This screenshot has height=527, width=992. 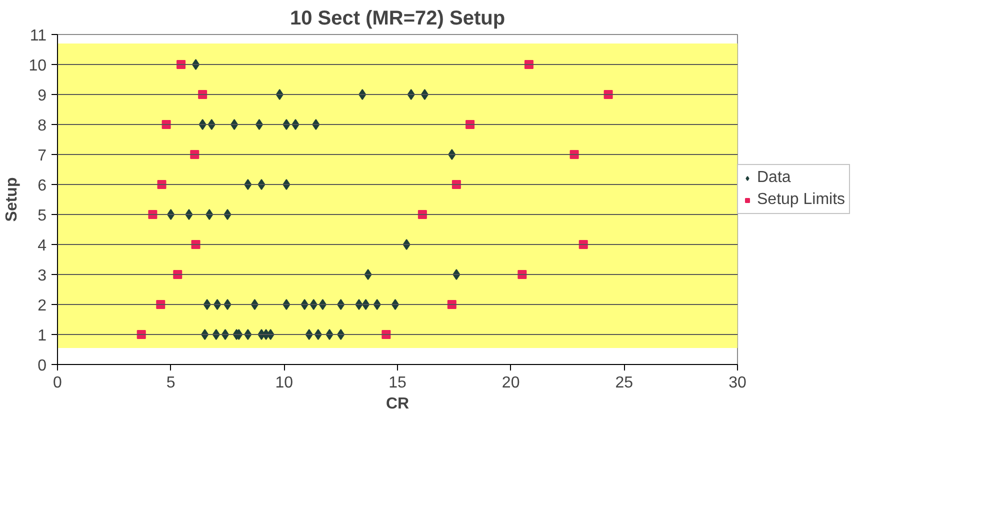 What do you see at coordinates (42, 216) in the screenshot?
I see `y-tick-label: 5` at bounding box center [42, 216].